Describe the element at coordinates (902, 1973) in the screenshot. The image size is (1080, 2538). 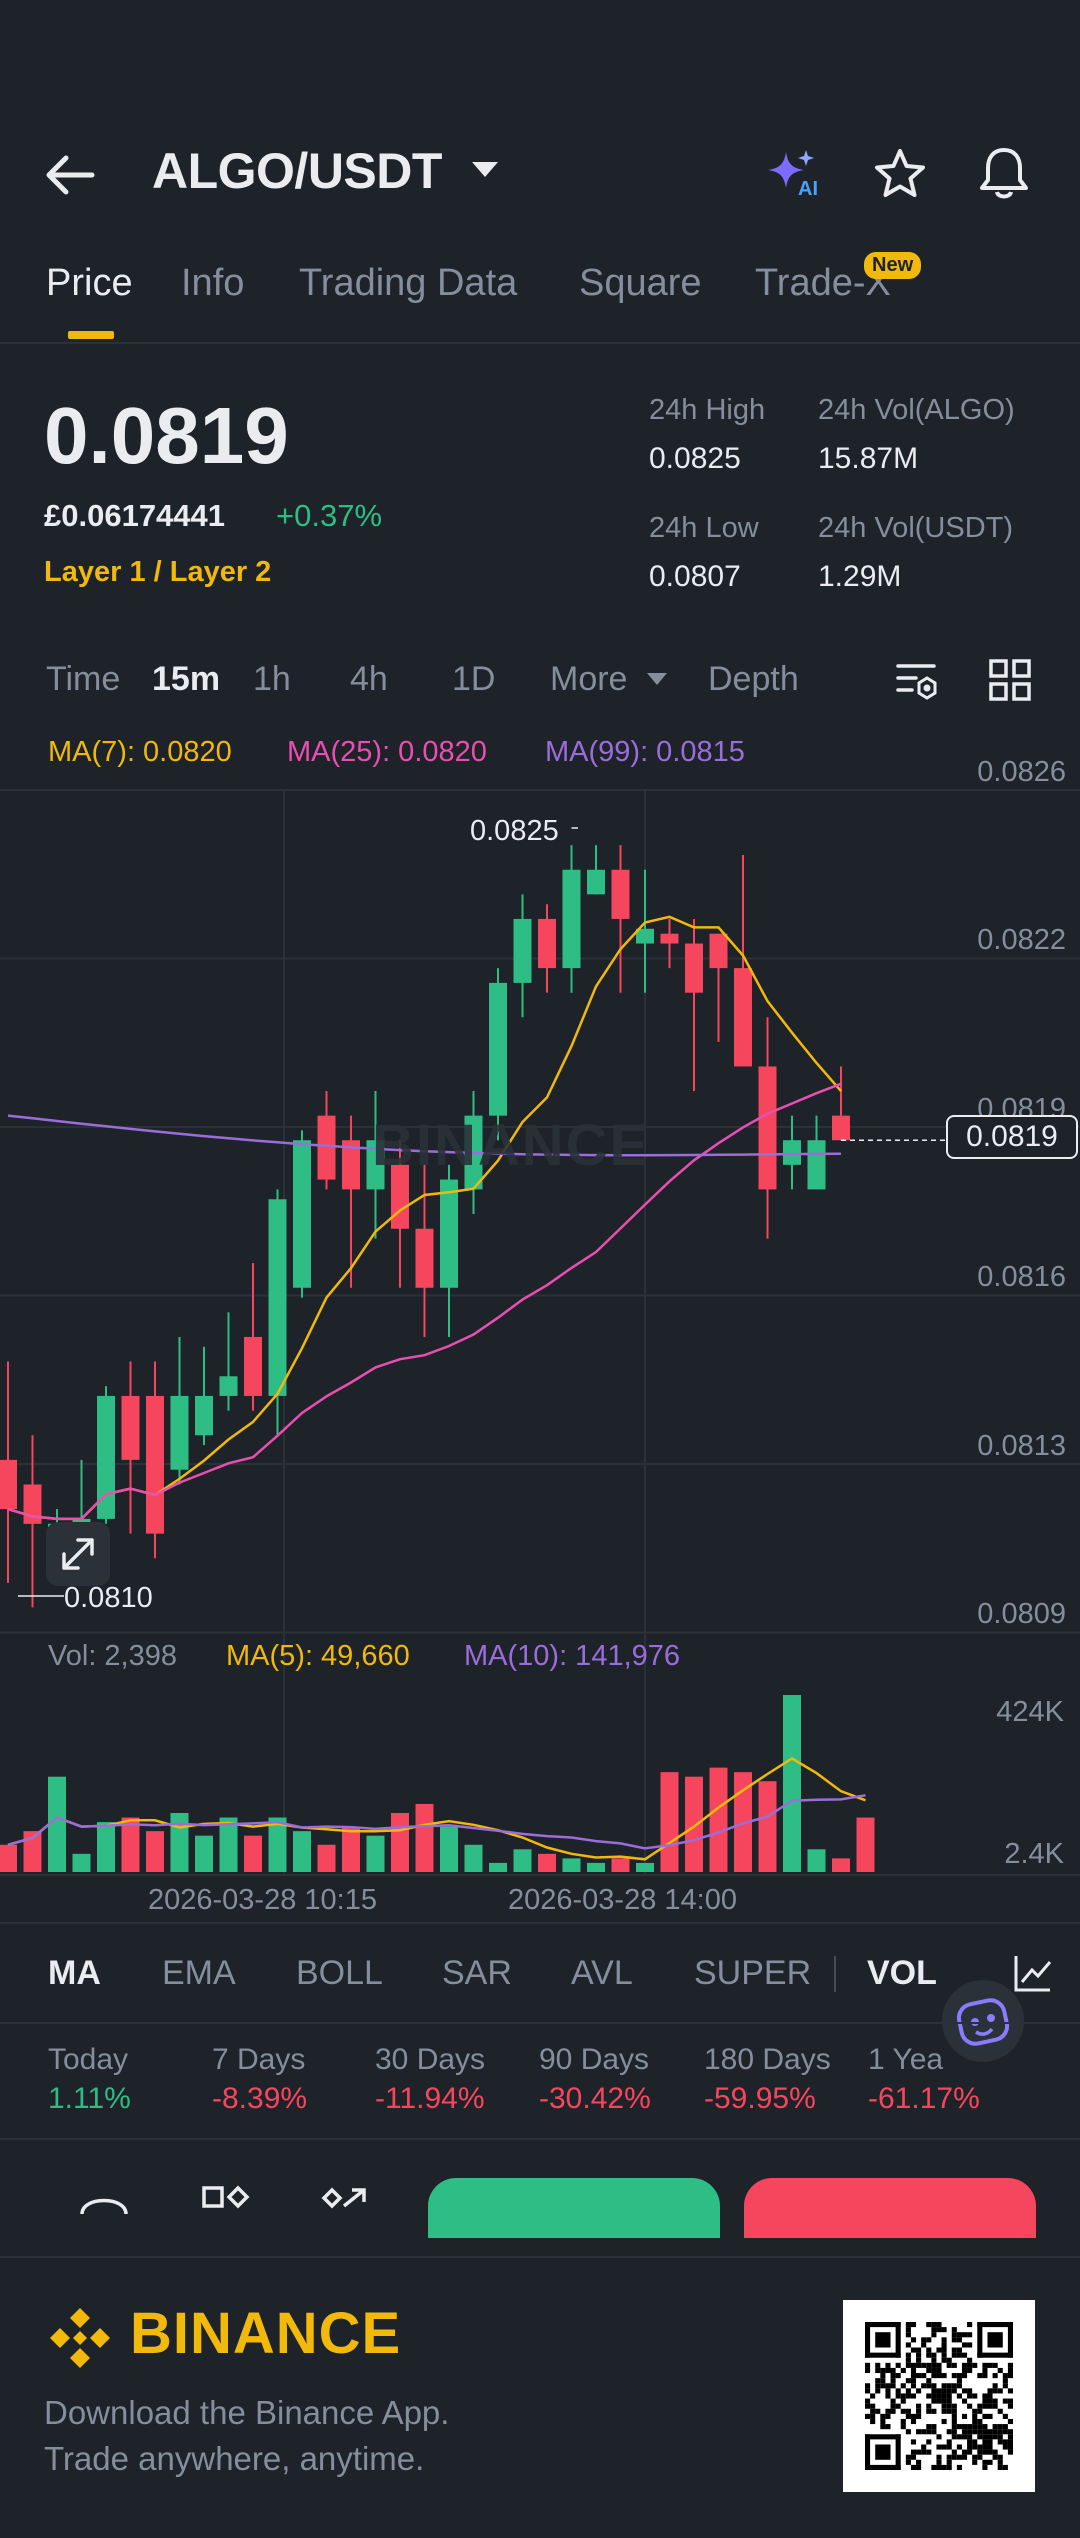
I see `indicator-vol: VOL` at that location.